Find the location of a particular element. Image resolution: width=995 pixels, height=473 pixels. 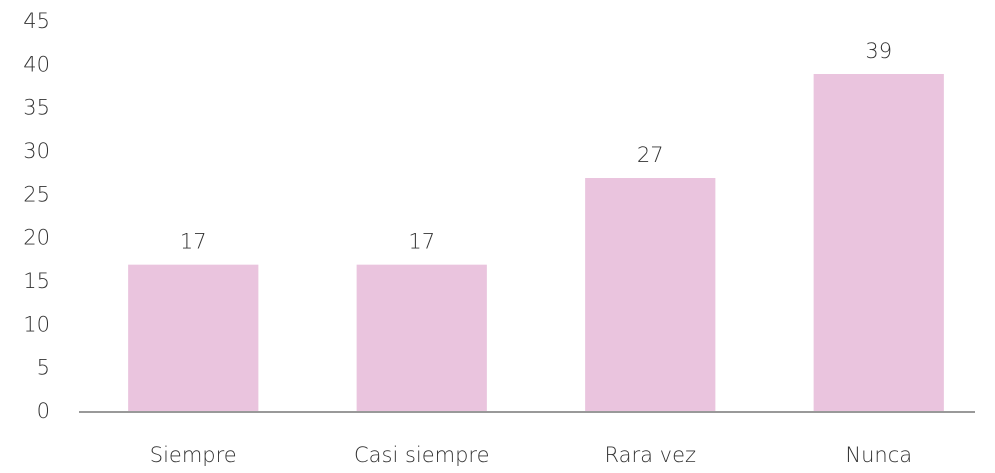

y-tick-label: 30 is located at coordinates (36, 151).